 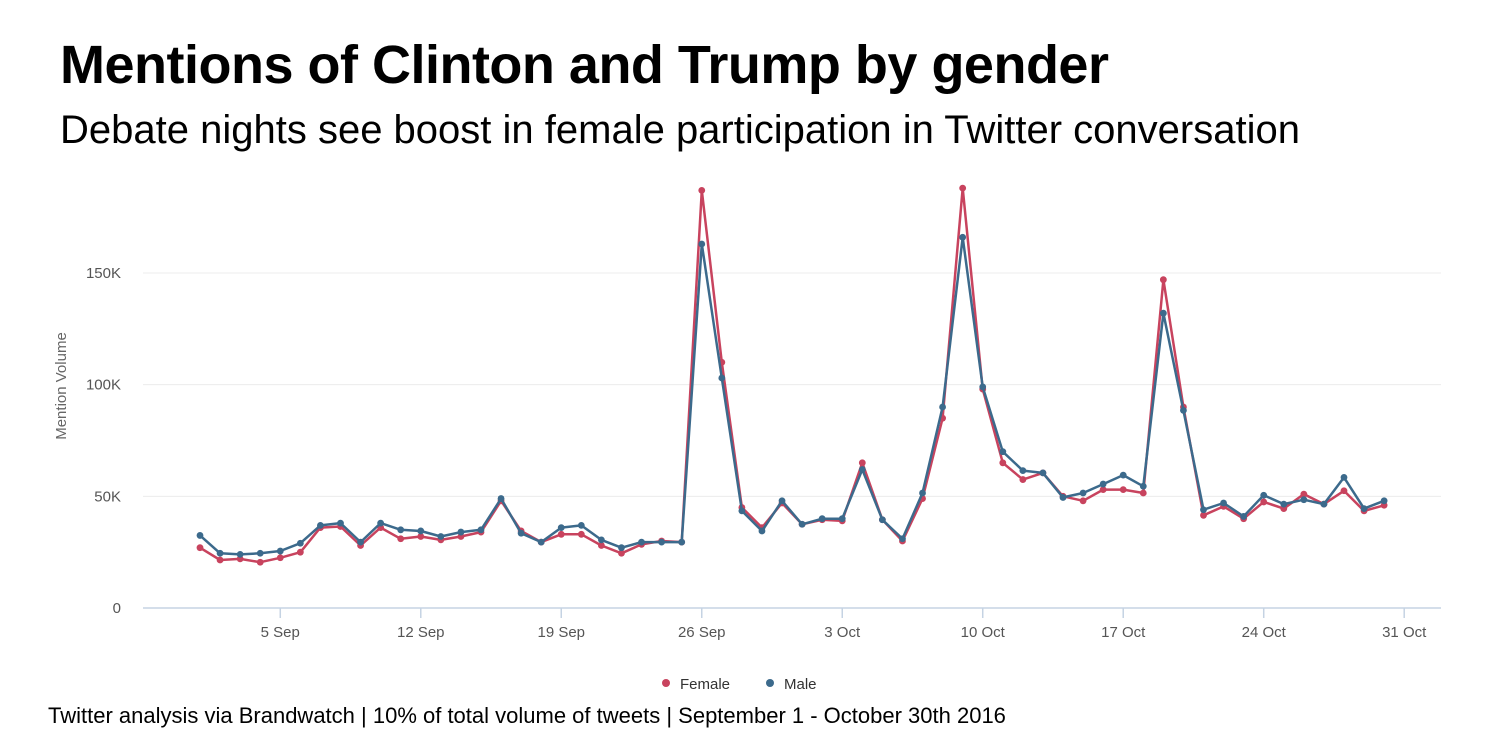 I want to click on x-tick-label: 31 Oct, so click(x=1404, y=632).